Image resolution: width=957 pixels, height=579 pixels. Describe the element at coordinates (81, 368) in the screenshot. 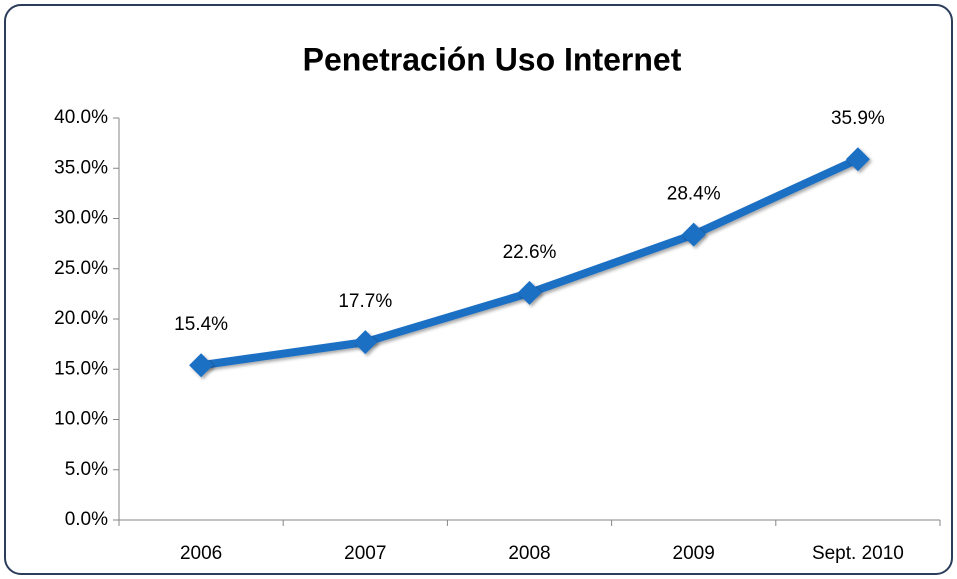

I see `y-tick-label: 15.0%` at that location.